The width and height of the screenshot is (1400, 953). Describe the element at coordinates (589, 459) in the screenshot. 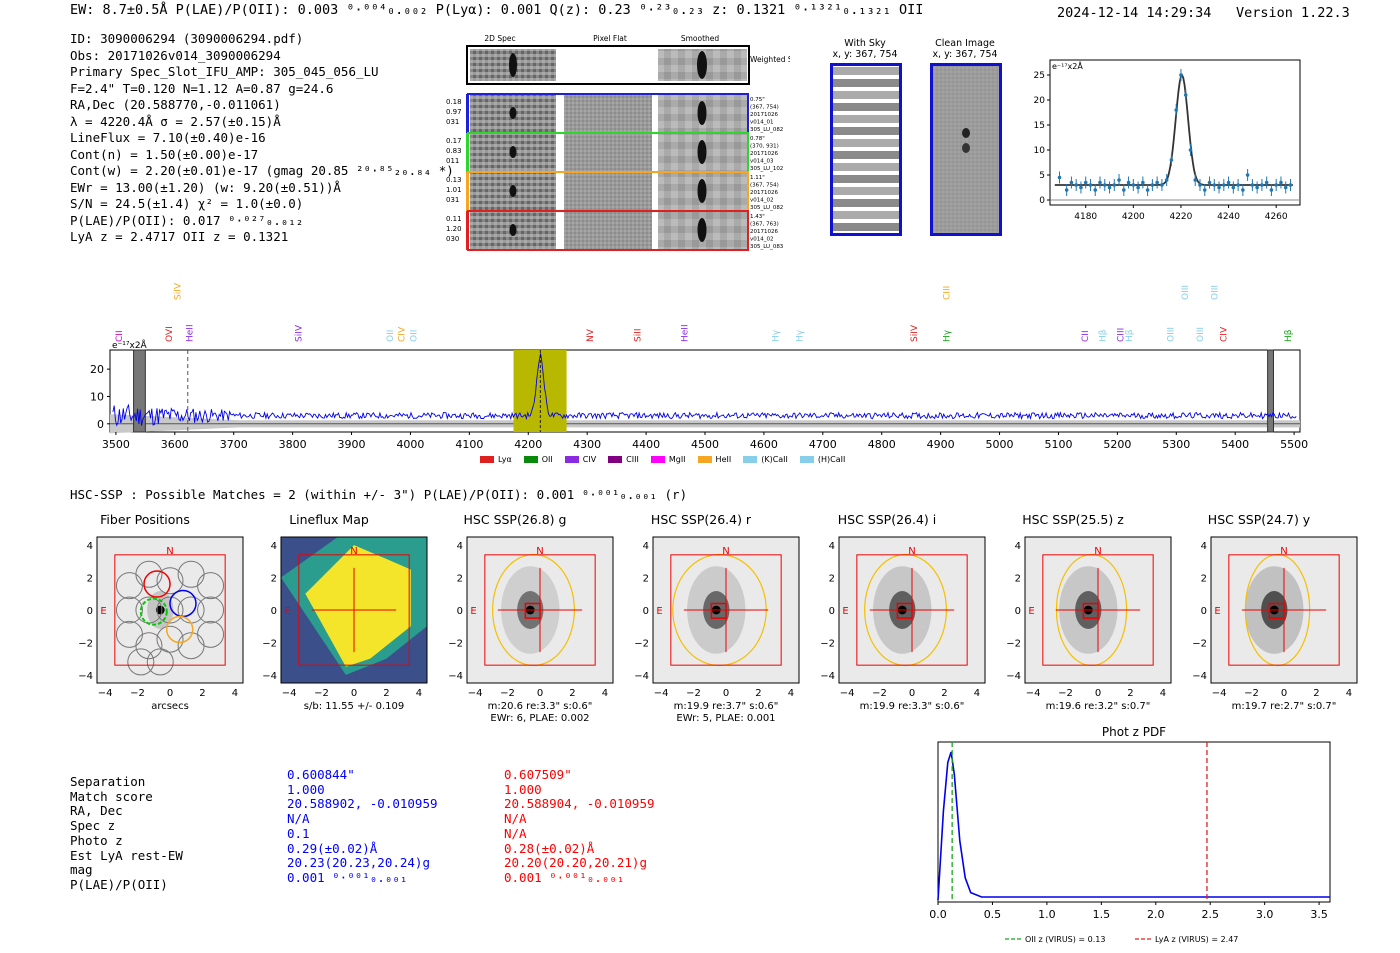

I see `legend-label: CIV` at that location.